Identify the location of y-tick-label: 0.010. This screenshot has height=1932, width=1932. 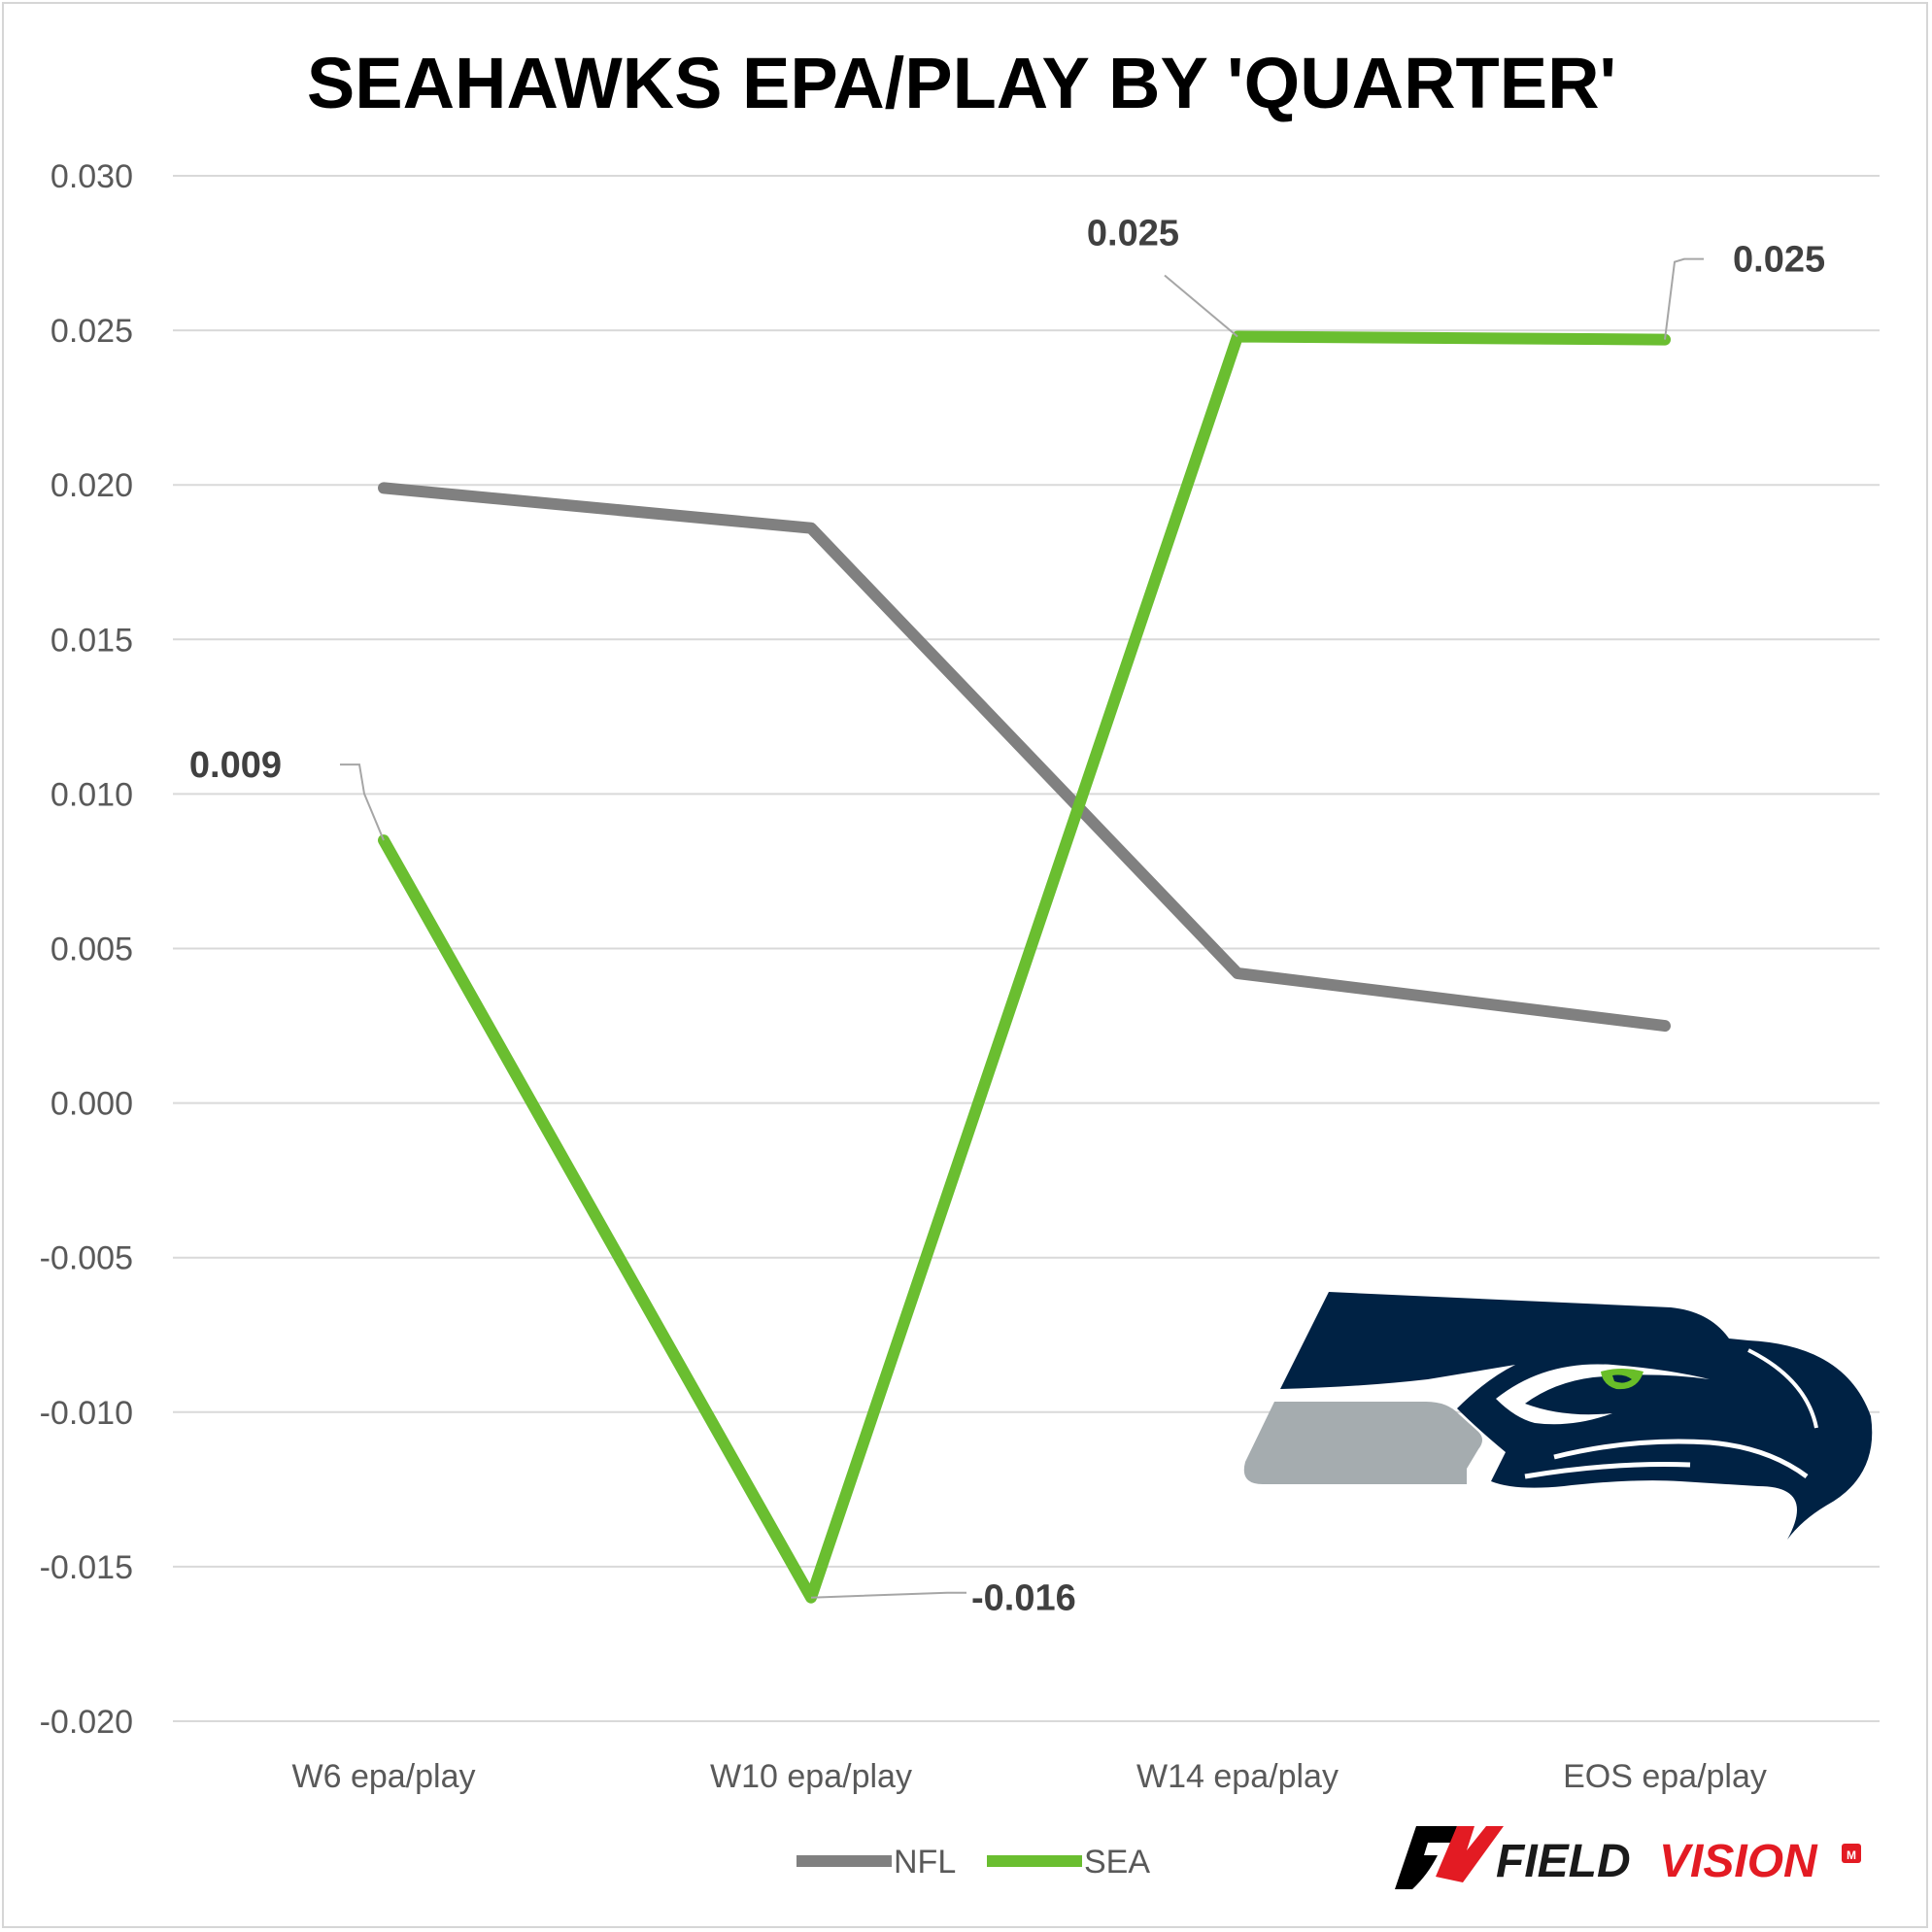
(92, 794).